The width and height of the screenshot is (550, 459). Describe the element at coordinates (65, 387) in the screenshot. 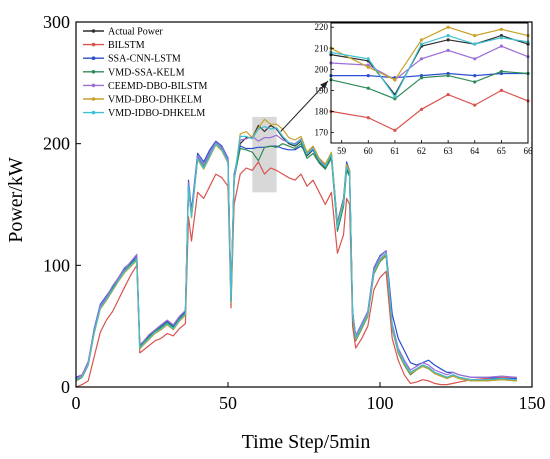

I see `y-tick-label: 0` at that location.